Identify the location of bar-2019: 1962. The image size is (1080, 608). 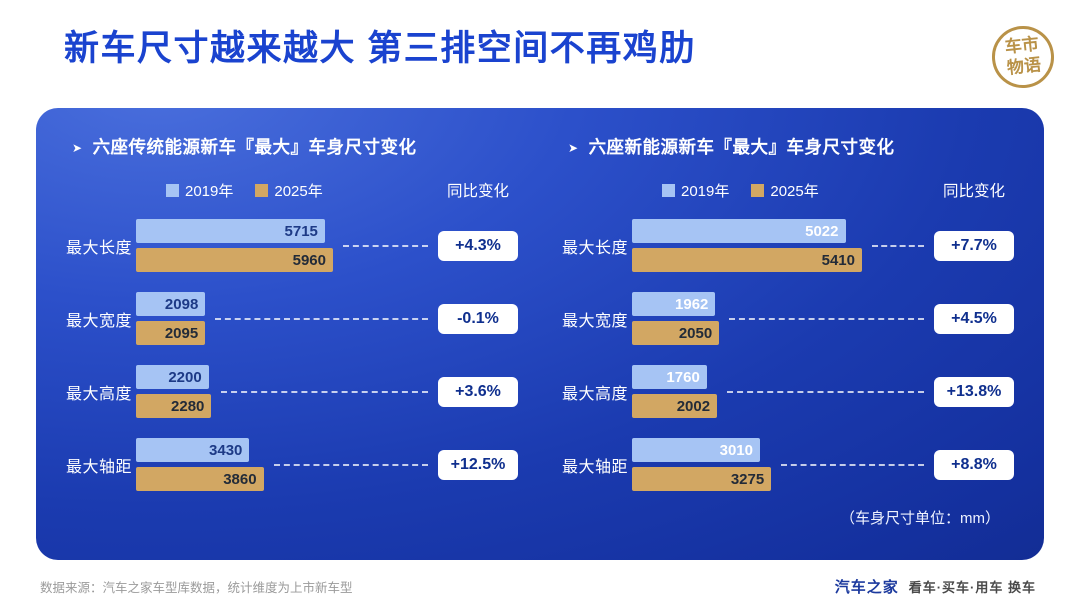
(674, 304).